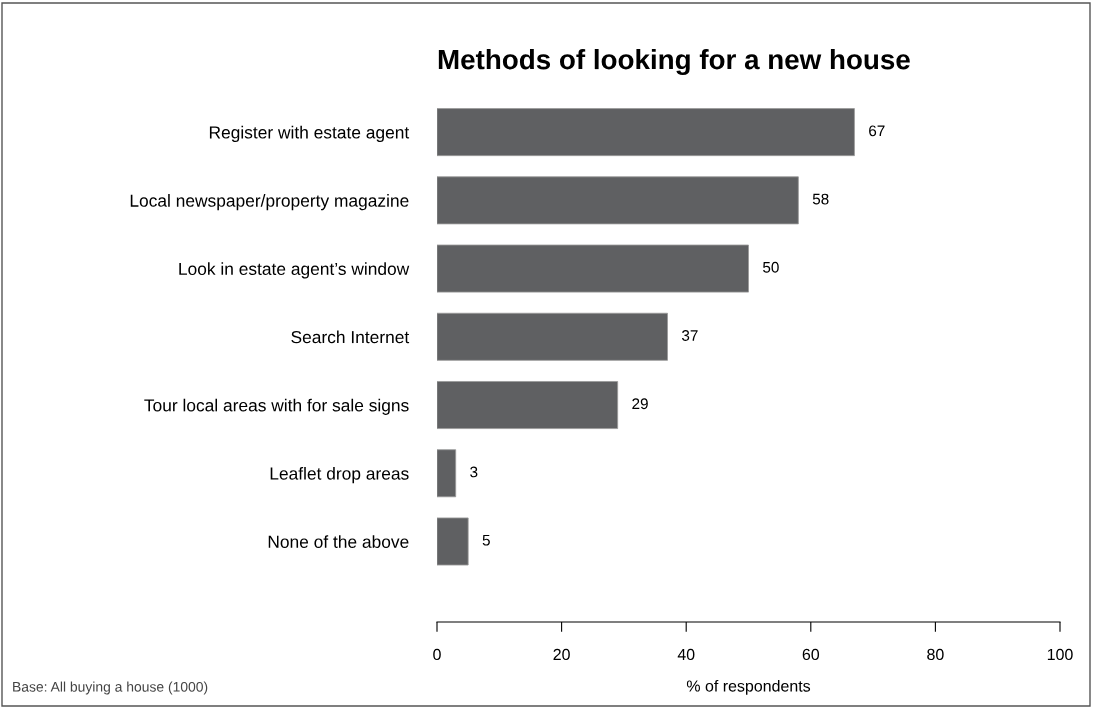 The image size is (1106, 721). I want to click on x-axis-title: % of respondents, so click(748, 687).